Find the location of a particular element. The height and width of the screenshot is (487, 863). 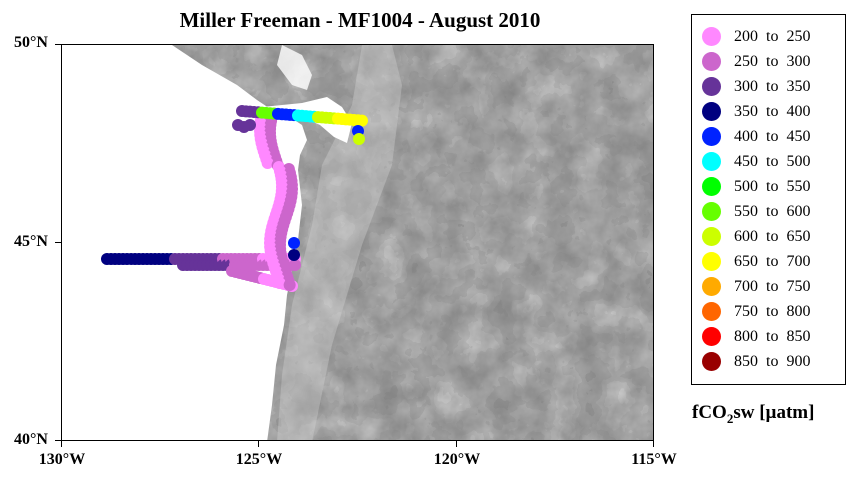

tick-mark-130w is located at coordinates (61, 444).